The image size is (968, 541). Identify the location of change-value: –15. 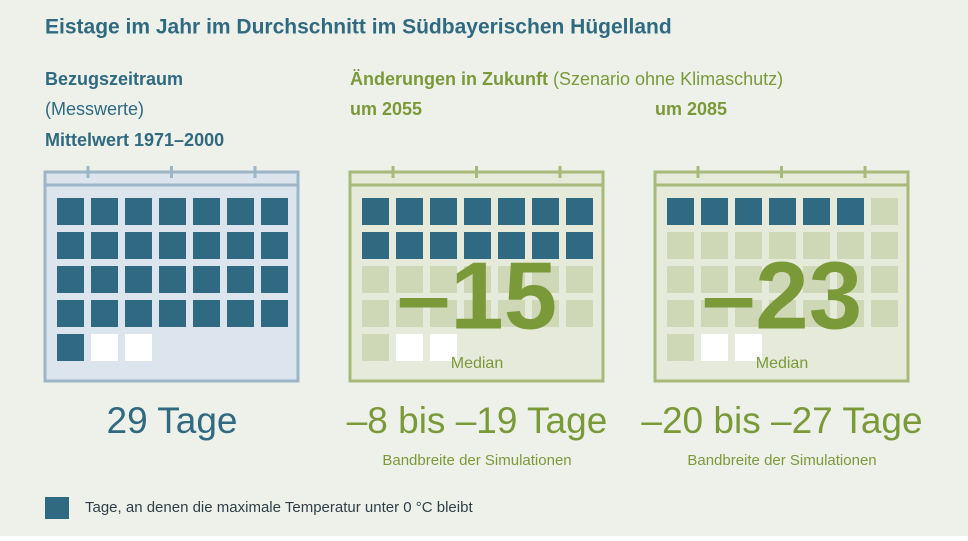
(477, 295).